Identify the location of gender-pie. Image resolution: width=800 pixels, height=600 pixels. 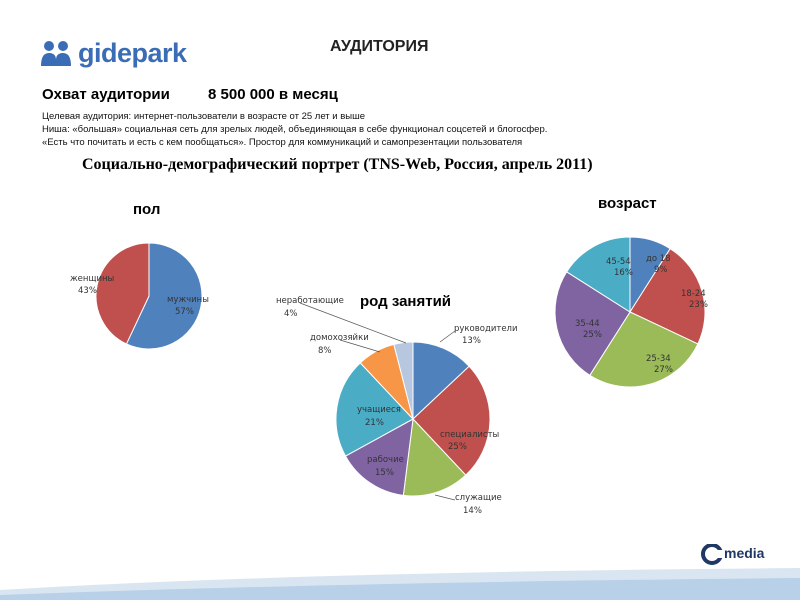
(149, 296).